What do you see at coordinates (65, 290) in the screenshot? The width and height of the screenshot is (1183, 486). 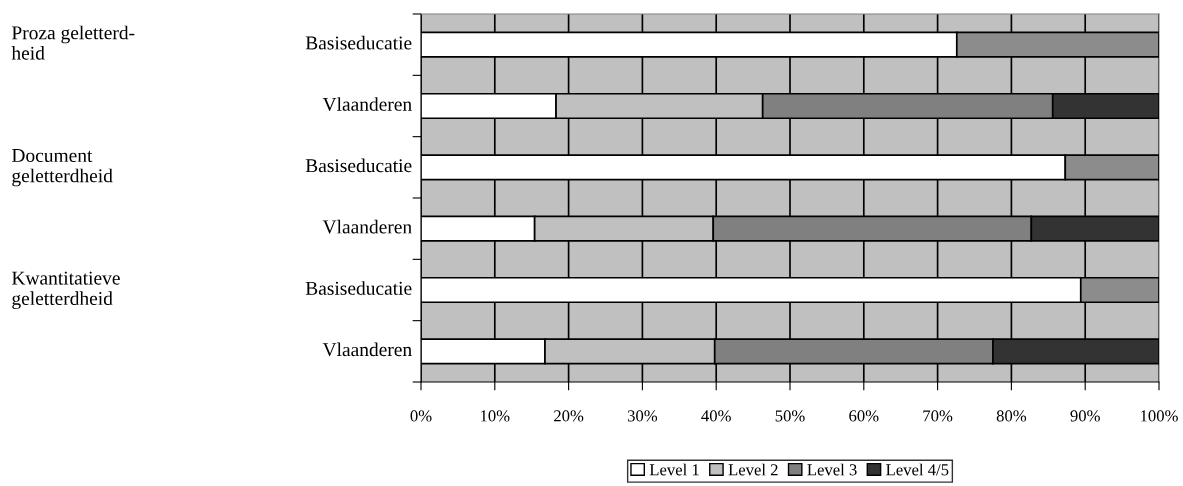 I see `text: Kwantitatieve geletterdheid` at bounding box center [65, 290].